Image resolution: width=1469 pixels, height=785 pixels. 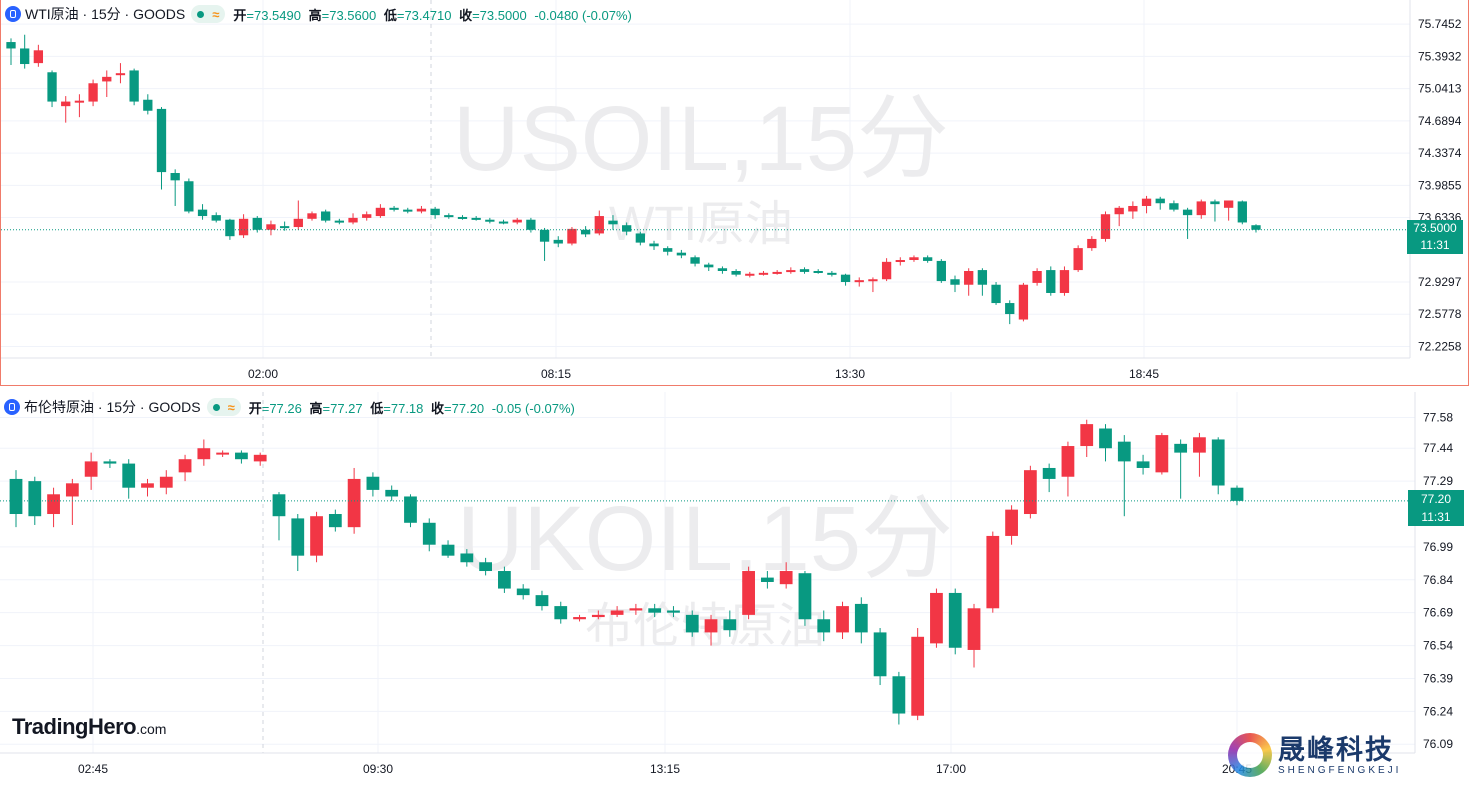 What do you see at coordinates (1440, 24) in the screenshot?
I see `y-tick-label: 75.7452` at bounding box center [1440, 24].